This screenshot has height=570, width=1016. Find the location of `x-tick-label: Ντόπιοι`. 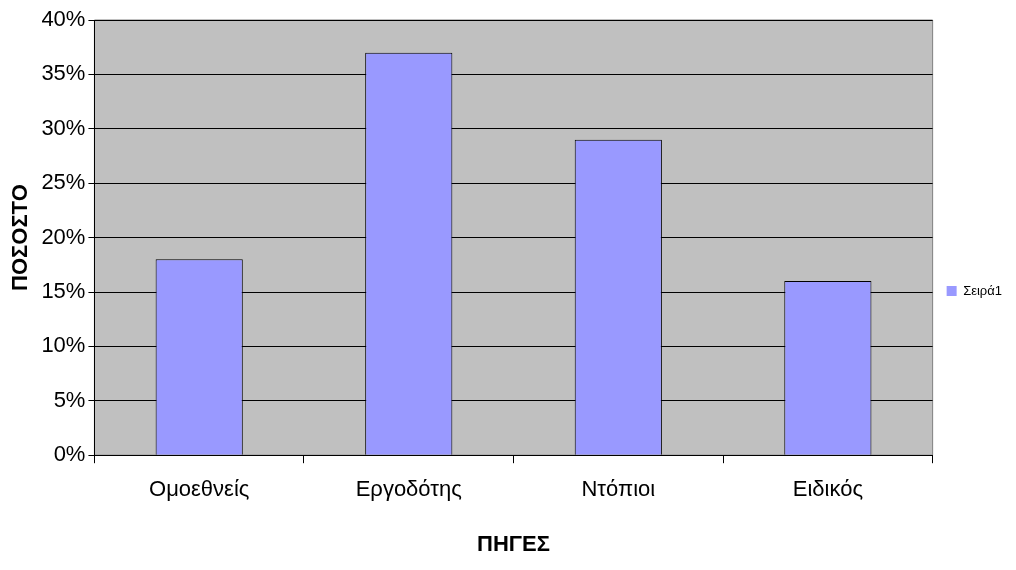

x-tick-label: Ντόπιοι is located at coordinates (618, 489).